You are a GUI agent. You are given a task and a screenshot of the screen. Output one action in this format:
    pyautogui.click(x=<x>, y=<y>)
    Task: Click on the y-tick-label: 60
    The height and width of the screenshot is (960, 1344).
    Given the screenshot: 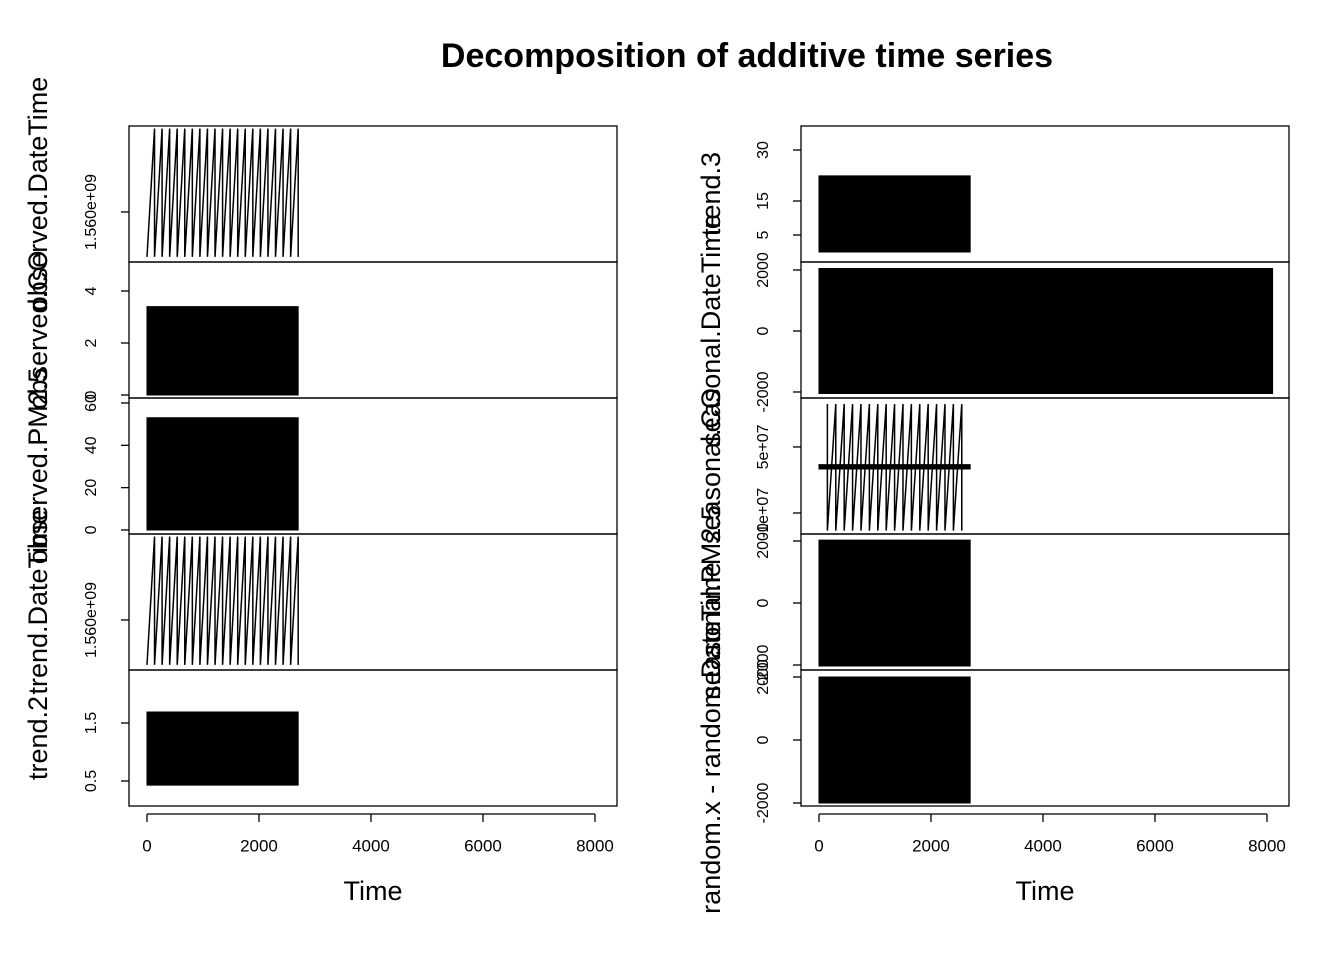 What is the action you would take?
    pyautogui.click(x=91, y=403)
    